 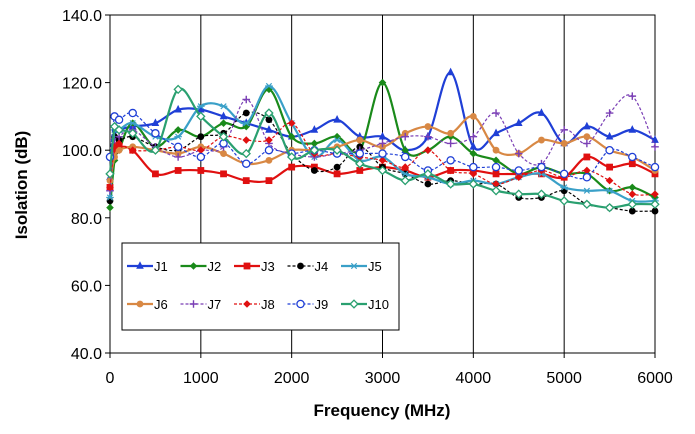 I want to click on x-tick-label: 6000, so click(x=655, y=378).